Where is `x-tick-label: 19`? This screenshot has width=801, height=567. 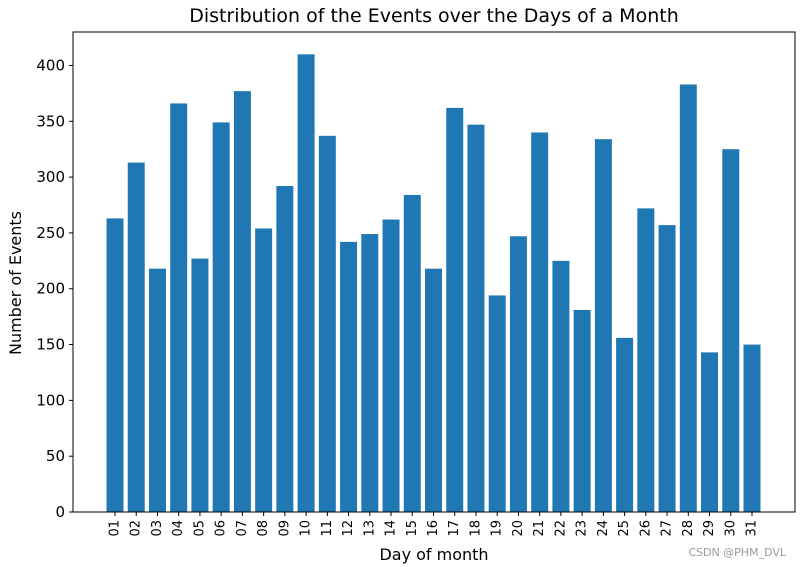 x-tick-label: 19 is located at coordinates (497, 528).